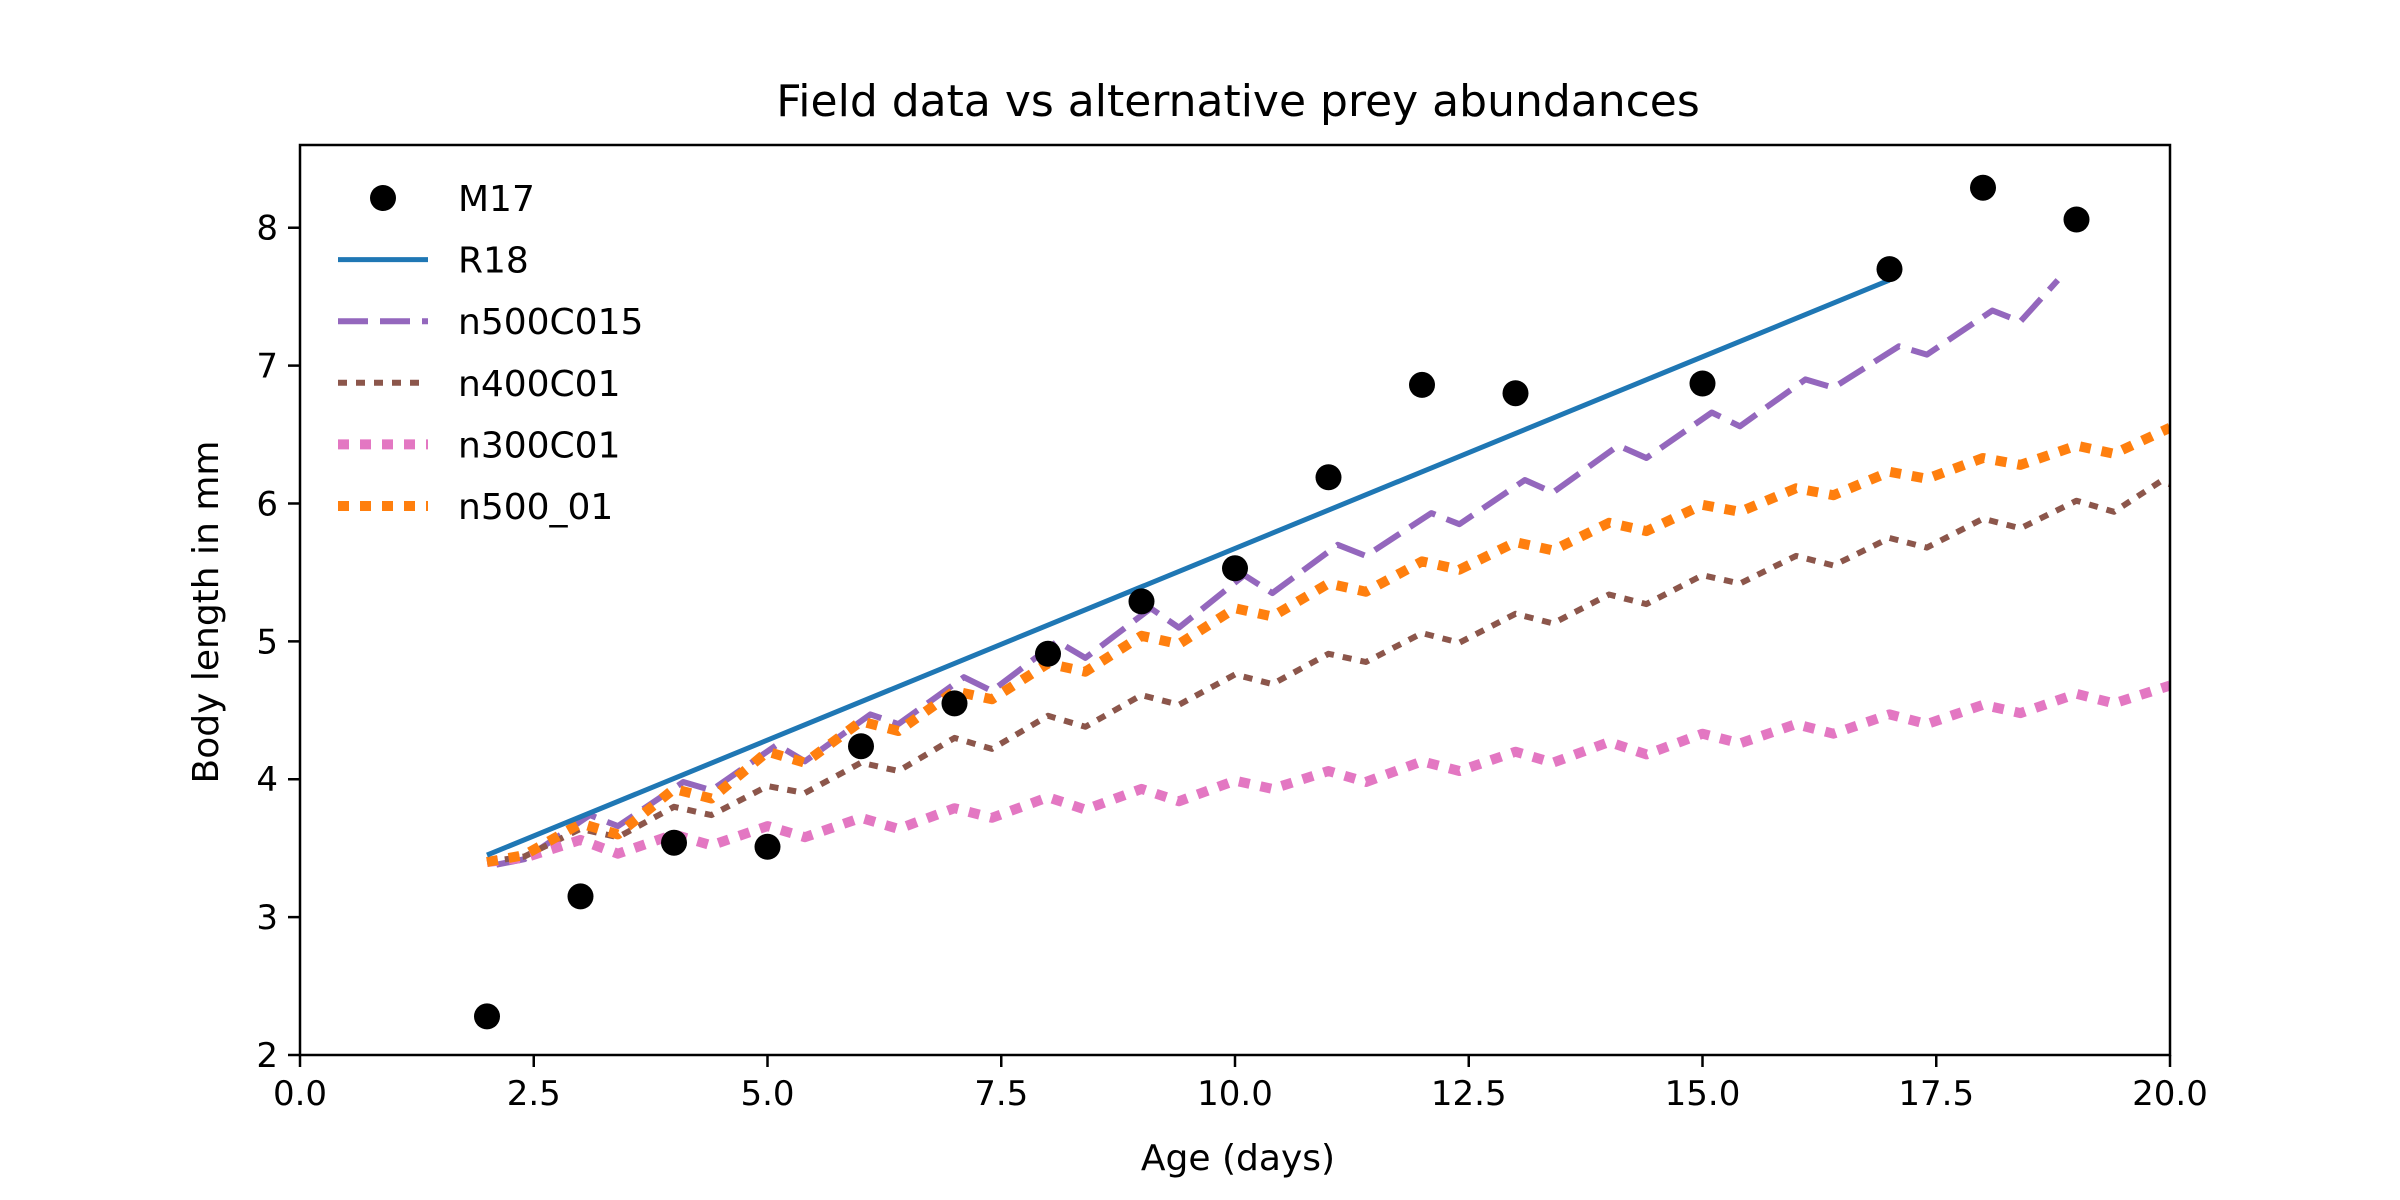 The width and height of the screenshot is (2400, 1200). What do you see at coordinates (767, 1094) in the screenshot?
I see `x-tick-label: 5.0` at bounding box center [767, 1094].